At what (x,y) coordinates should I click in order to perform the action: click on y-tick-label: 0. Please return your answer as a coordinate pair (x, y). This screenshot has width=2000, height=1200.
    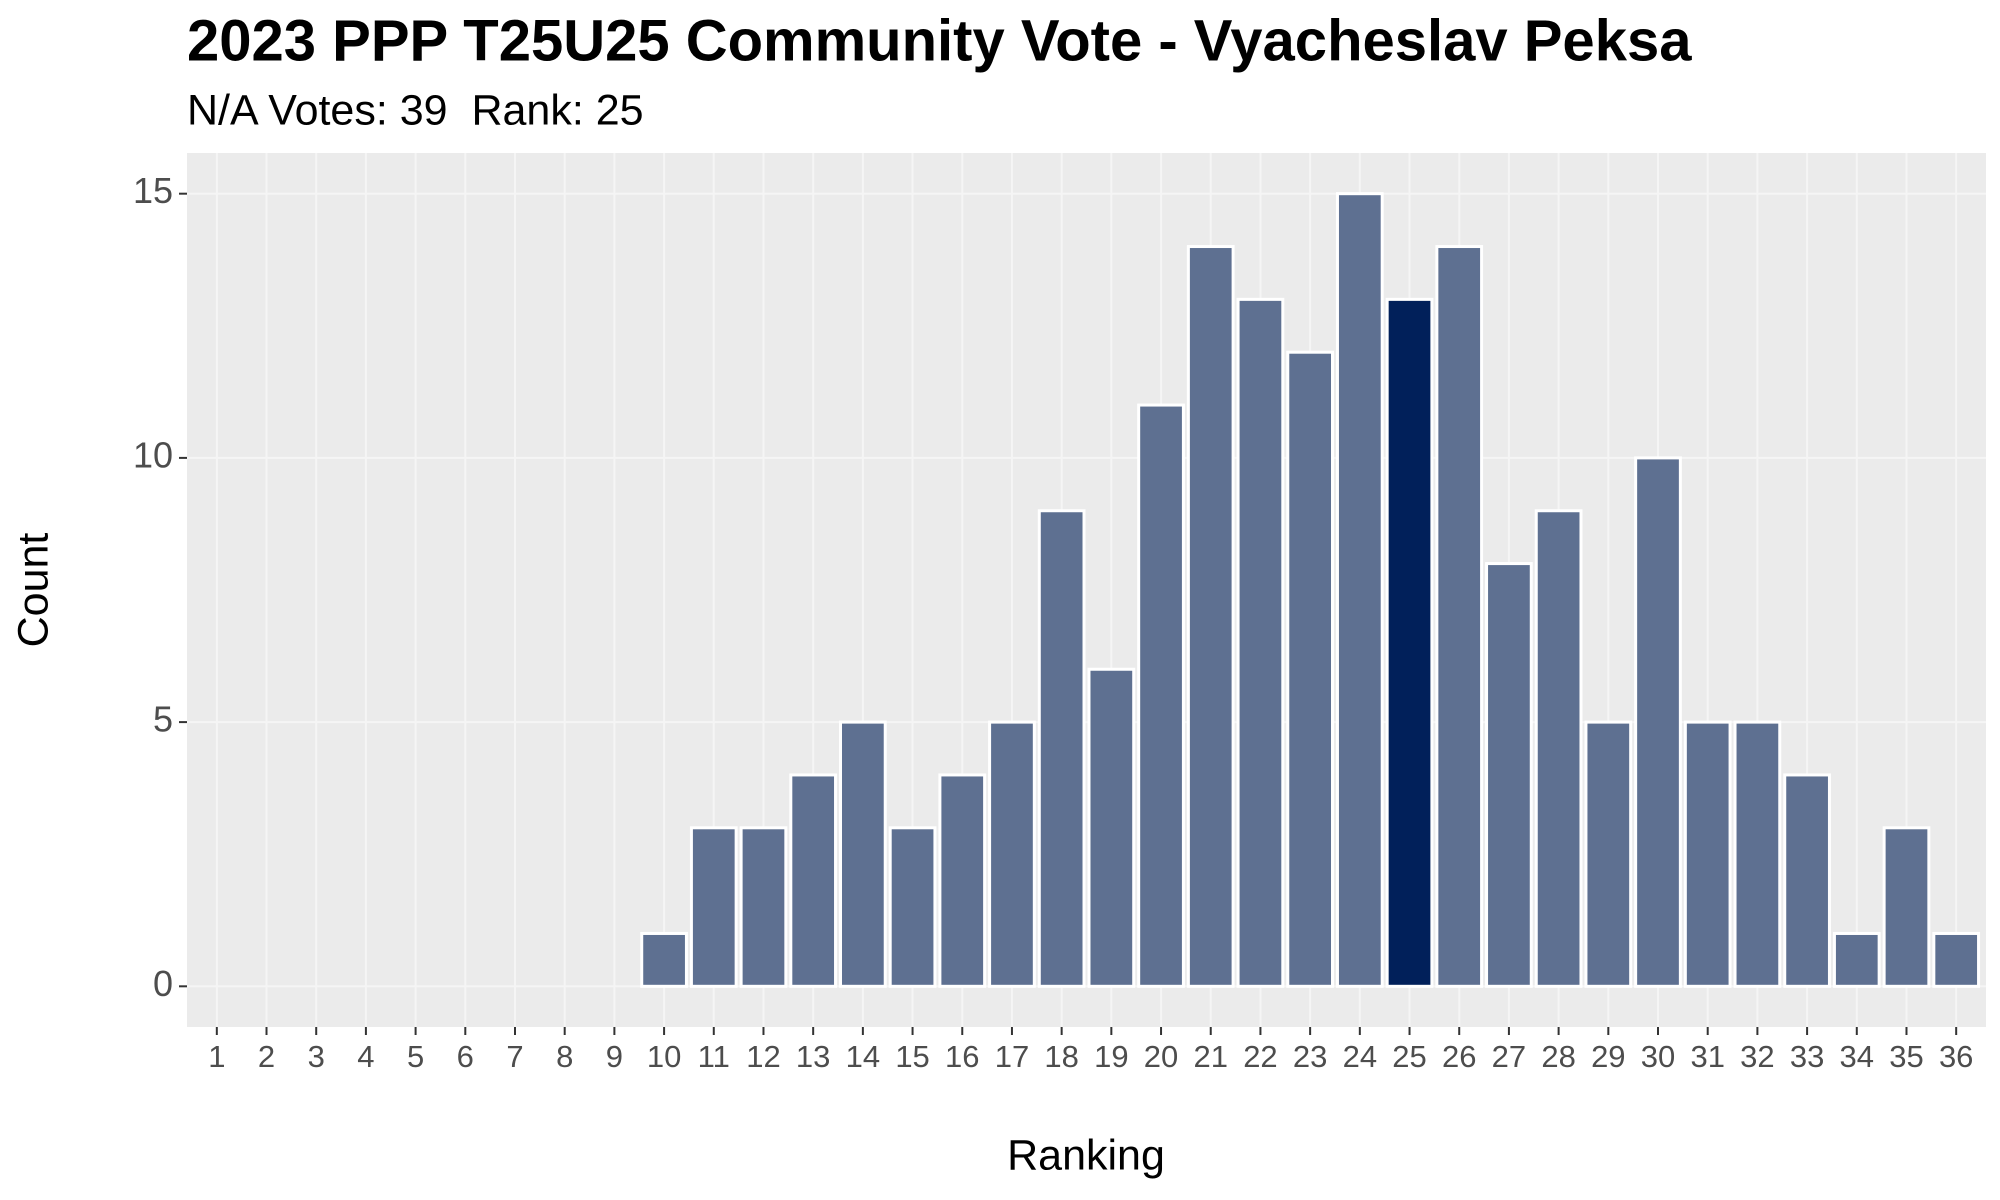
    Looking at the image, I should click on (163, 983).